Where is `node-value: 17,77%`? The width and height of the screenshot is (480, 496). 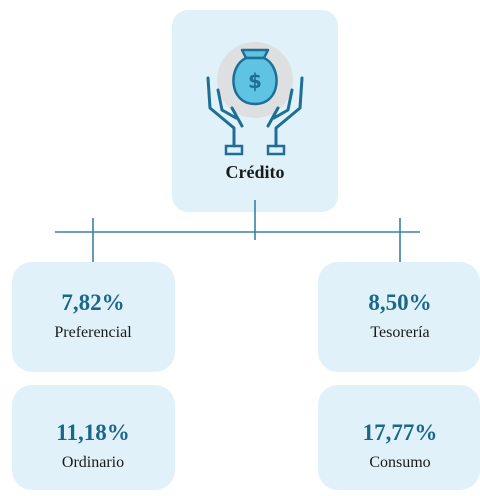
node-value: 17,77% is located at coordinates (400, 432).